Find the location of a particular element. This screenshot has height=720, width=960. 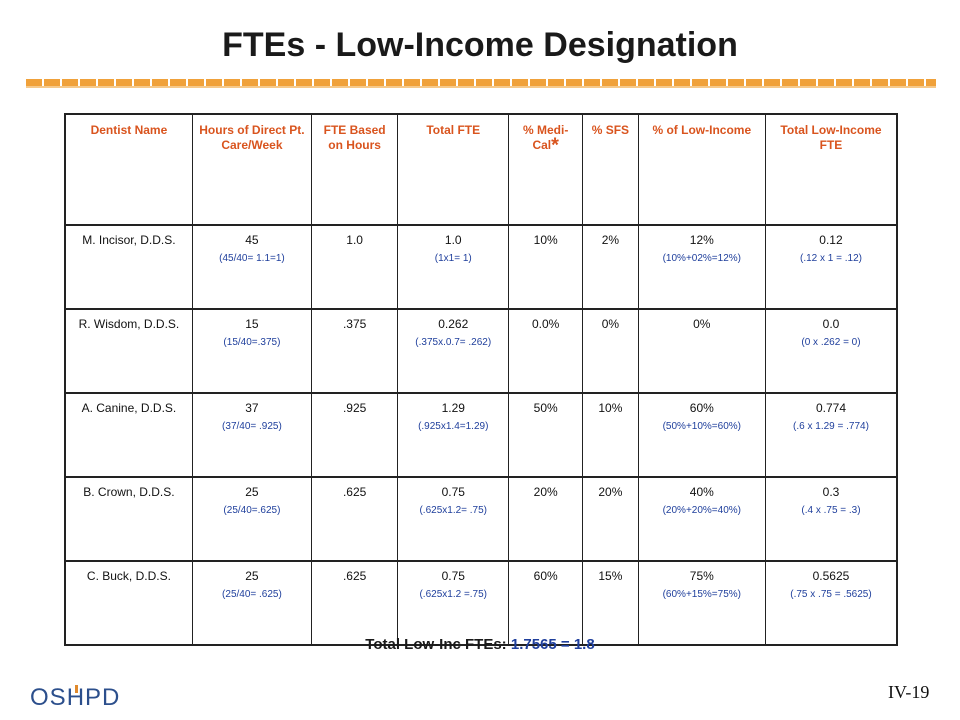

cell-total-fte-value: 1.0 is located at coordinates (453, 240).